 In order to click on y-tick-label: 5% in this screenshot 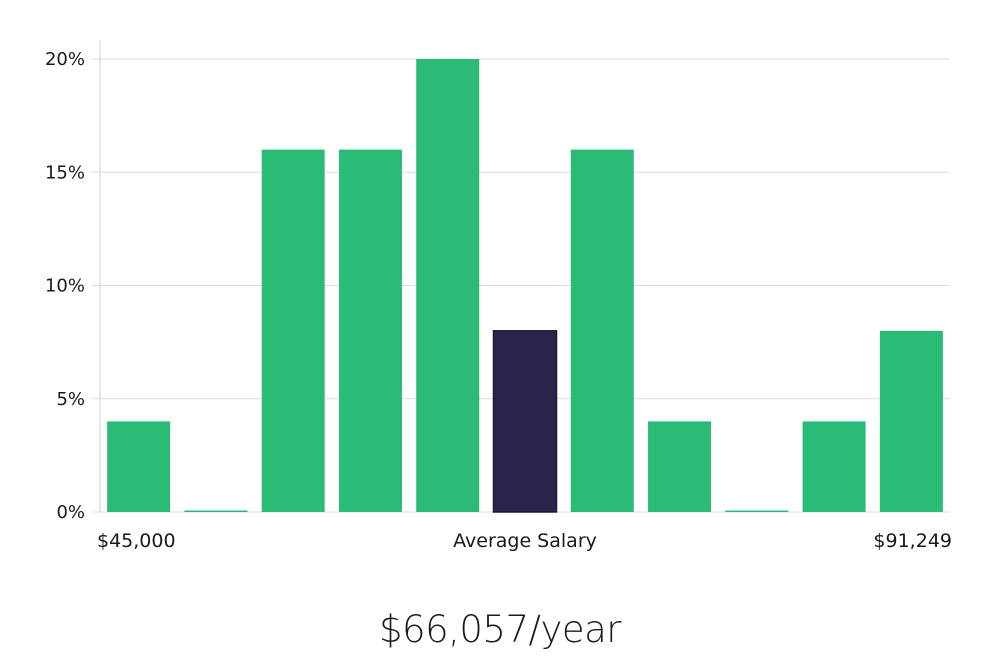, I will do `click(70, 399)`.